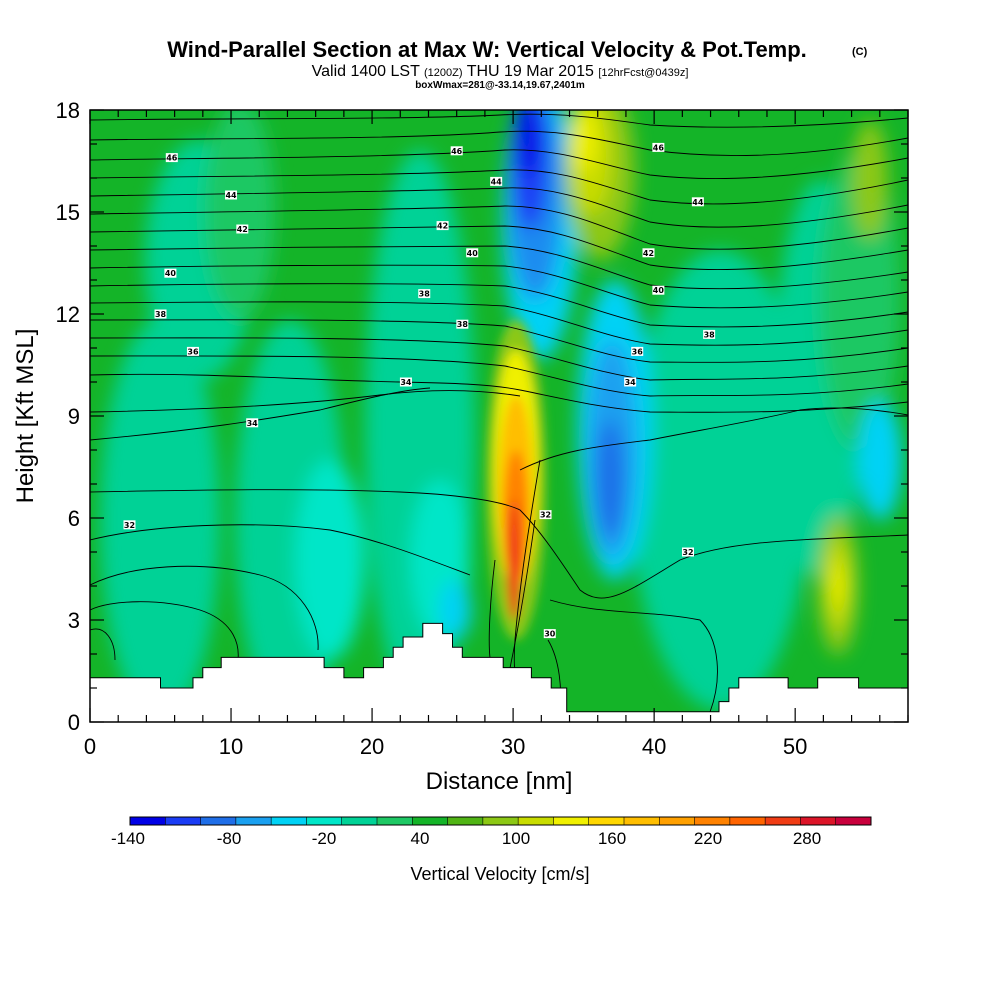 This screenshot has width=1000, height=1000. Describe the element at coordinates (366, 71) in the screenshot. I see `valid-time: Valid 1400 LST` at that location.